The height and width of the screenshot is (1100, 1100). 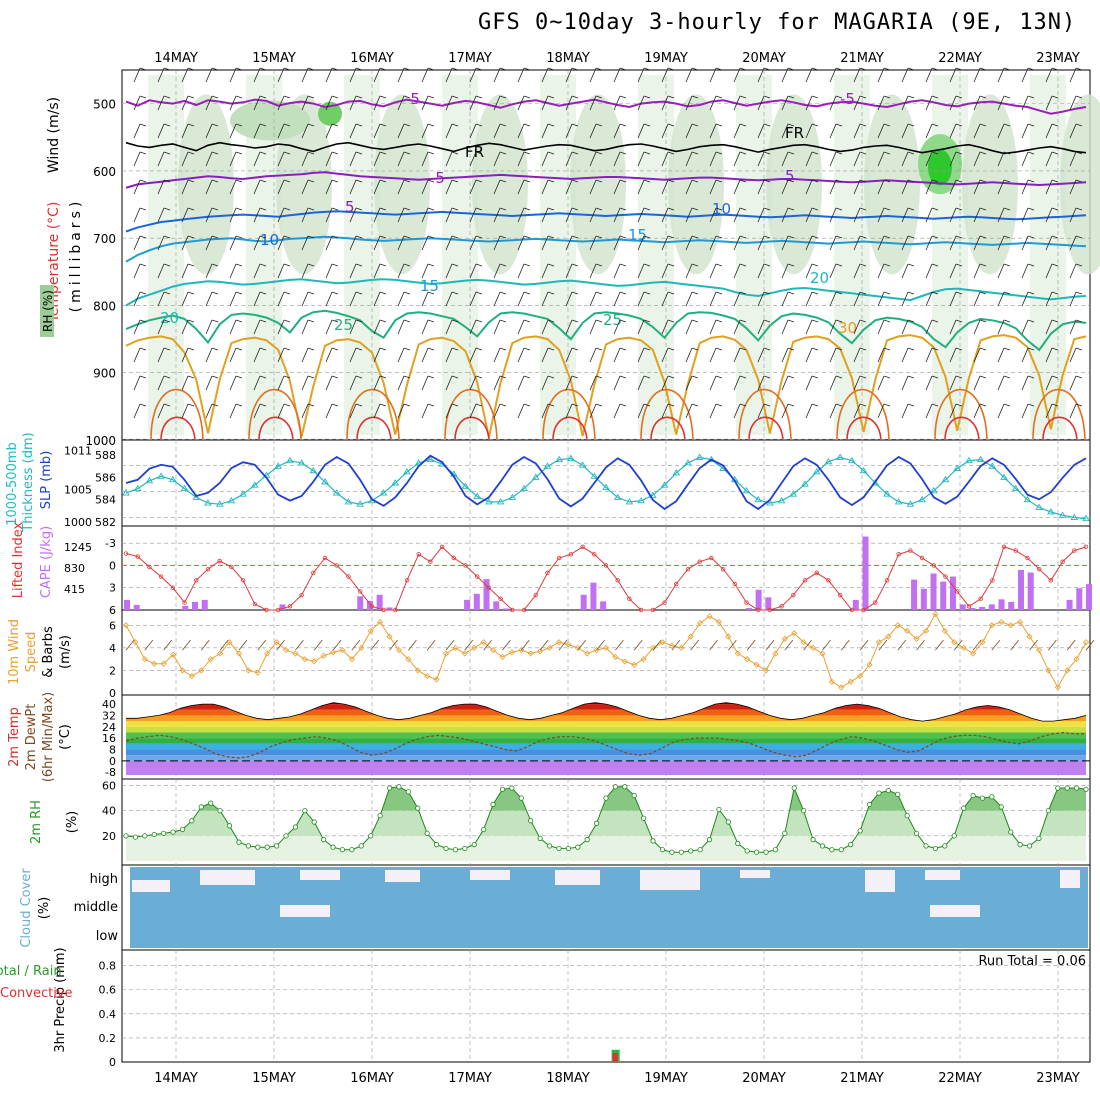 What do you see at coordinates (606, 652) in the screenshot?
I see `wind-panel-frame` at bounding box center [606, 652].